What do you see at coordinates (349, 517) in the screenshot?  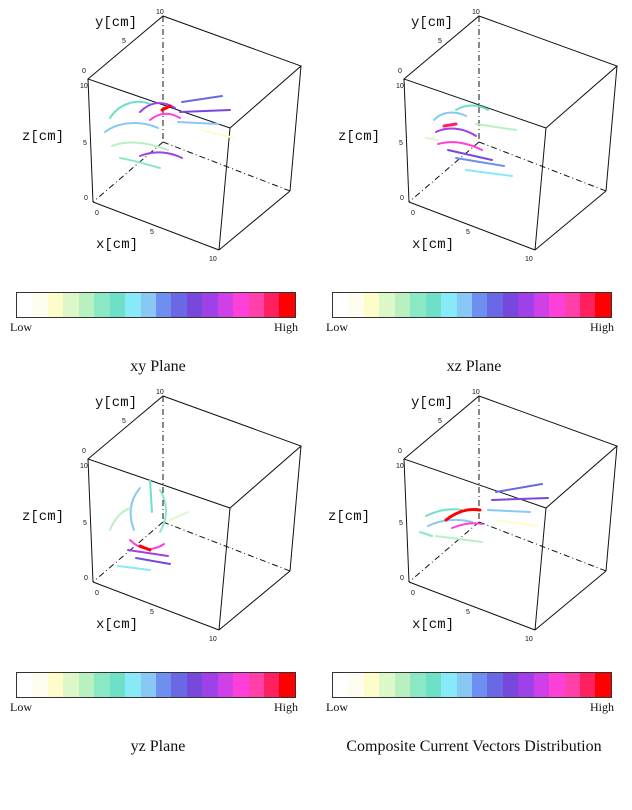 I see `z-axis-label: z[cm]` at bounding box center [349, 517].